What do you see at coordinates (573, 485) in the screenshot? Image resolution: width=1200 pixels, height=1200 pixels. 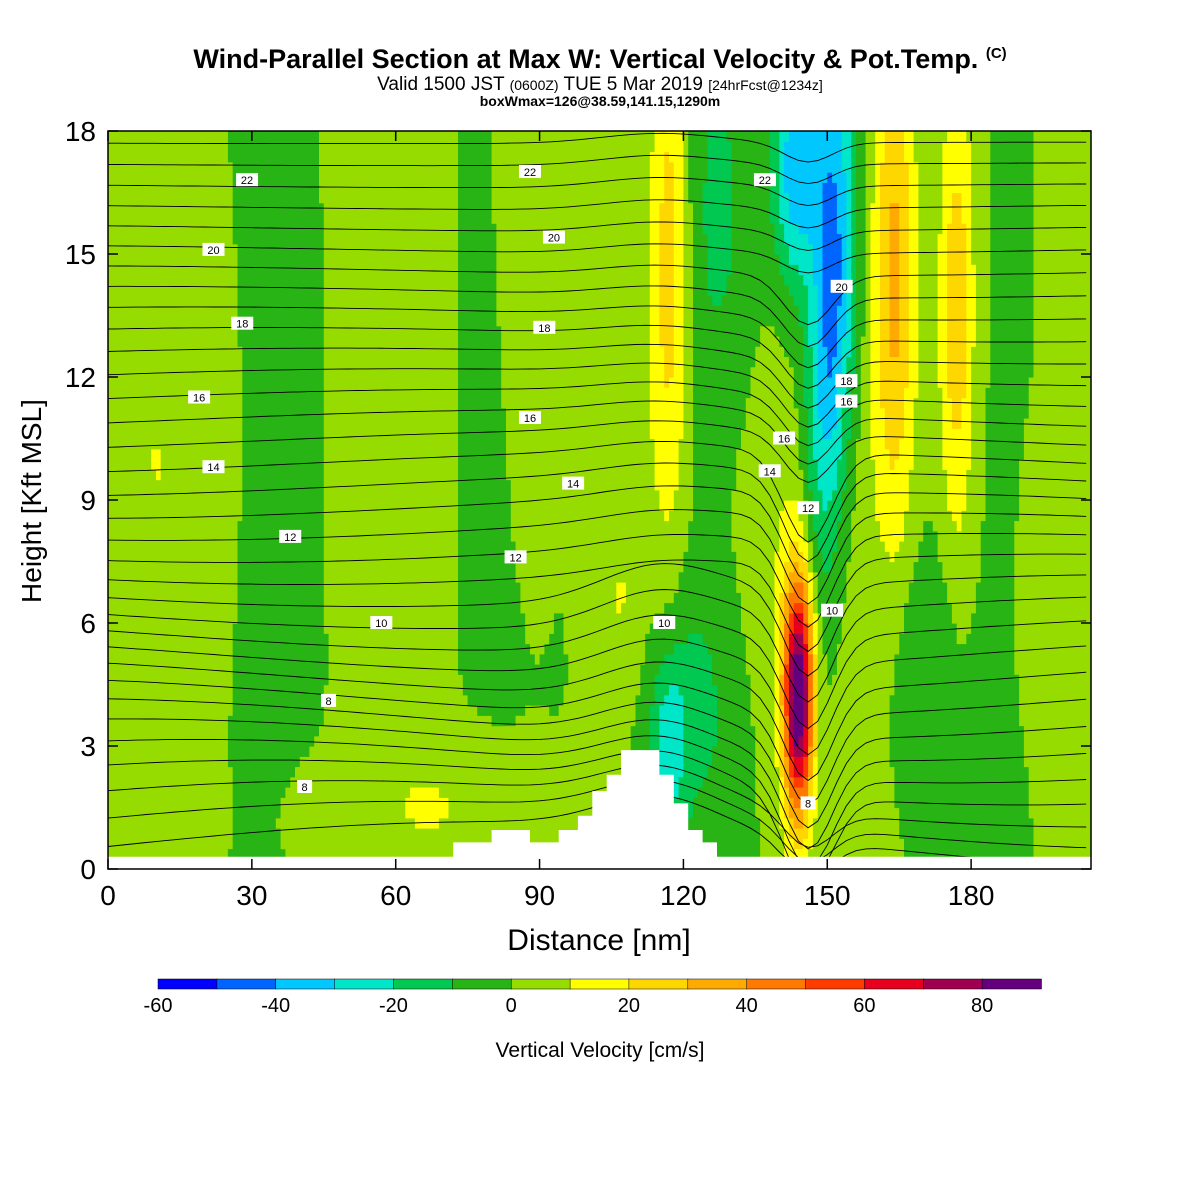 I see `contour-label: 14` at bounding box center [573, 485].